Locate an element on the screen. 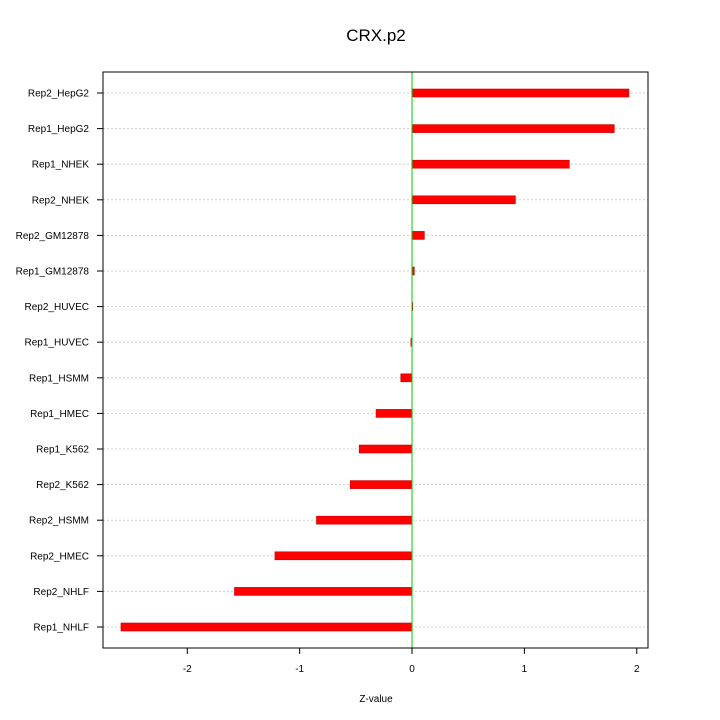  bar-rep2_hsmm is located at coordinates (364, 520).